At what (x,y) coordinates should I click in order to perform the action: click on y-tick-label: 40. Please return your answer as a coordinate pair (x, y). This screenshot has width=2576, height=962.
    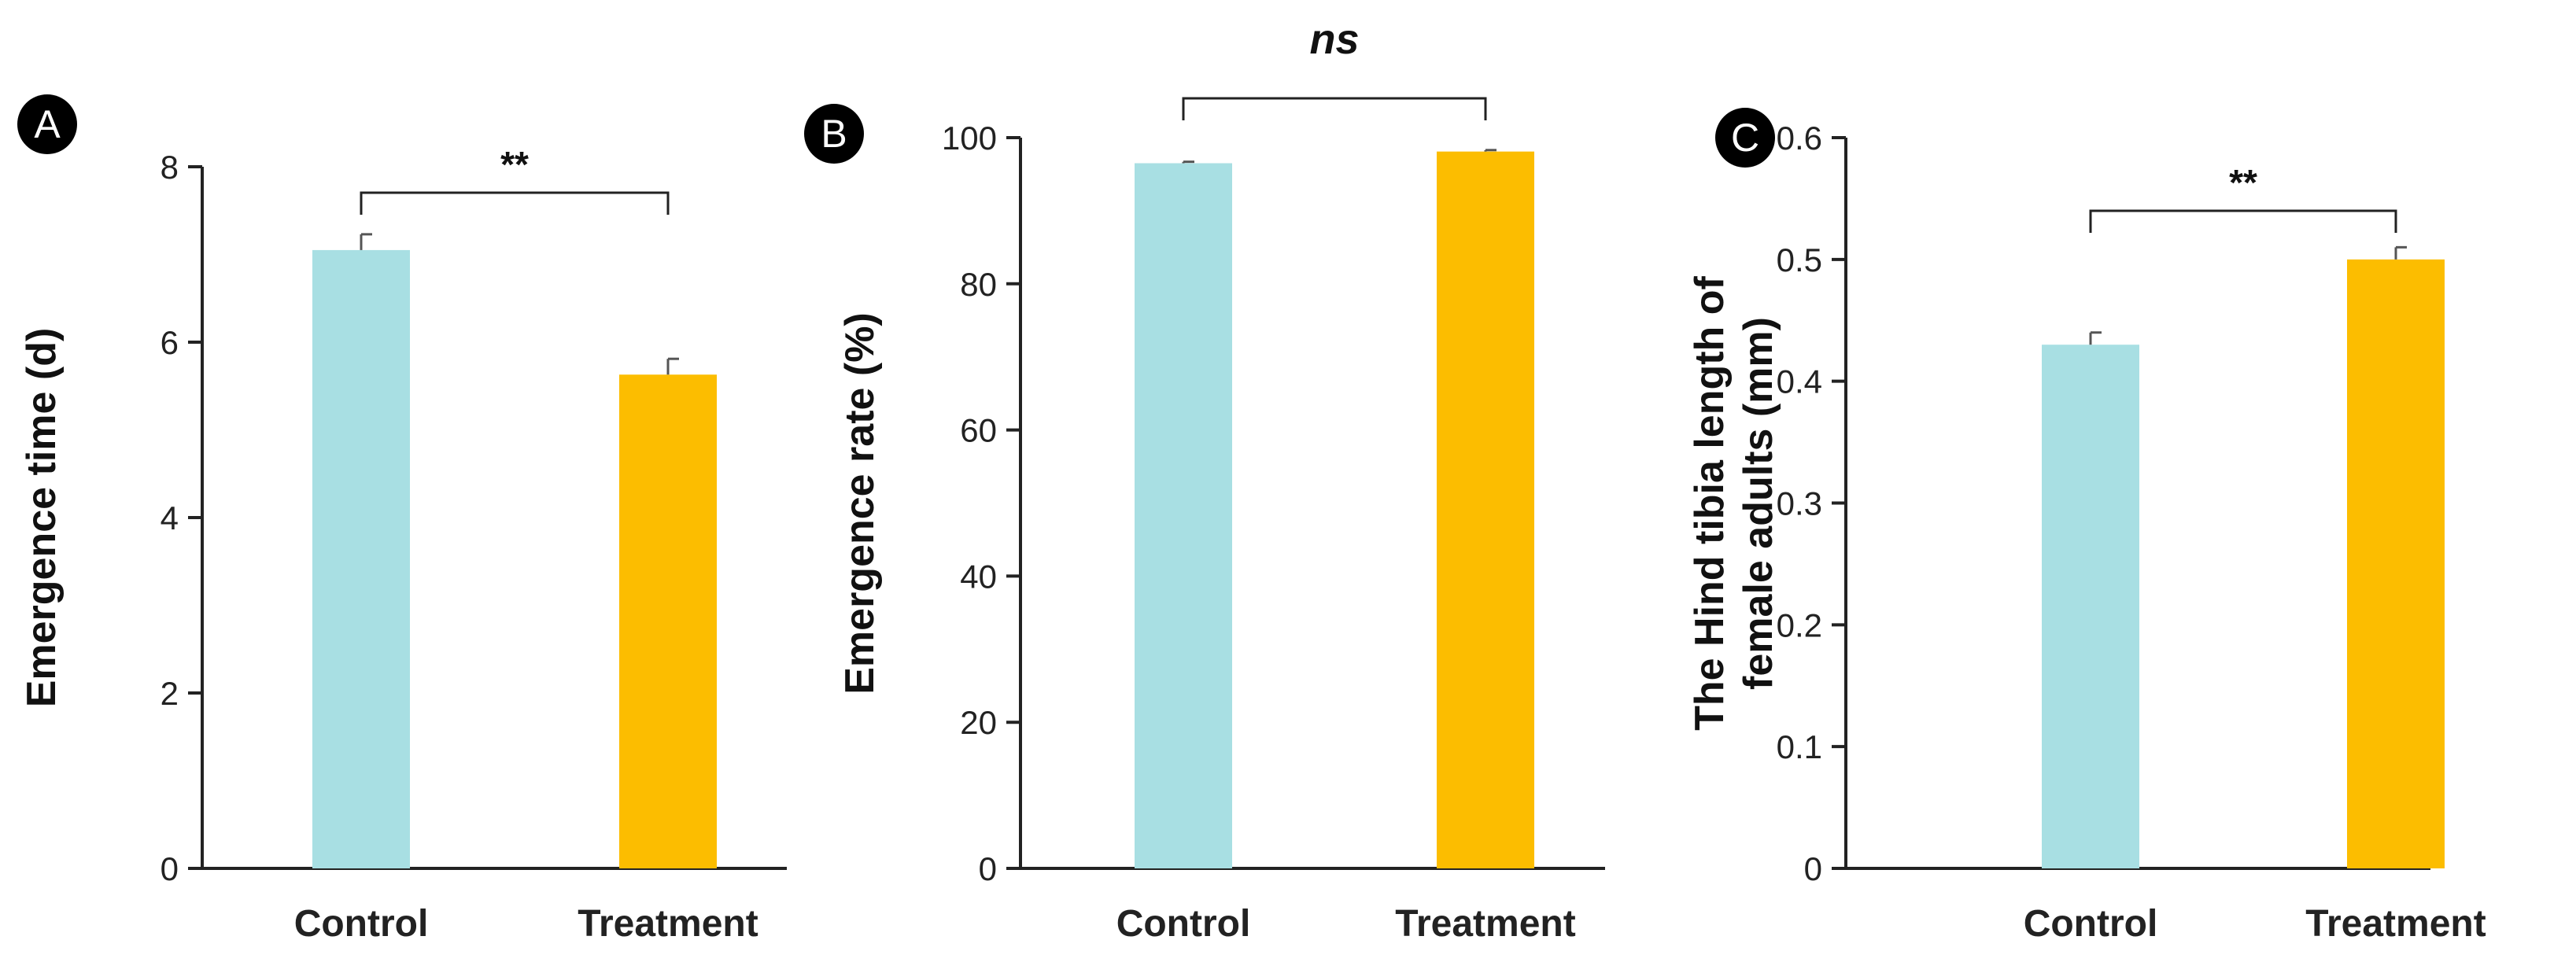
    Looking at the image, I should click on (979, 576).